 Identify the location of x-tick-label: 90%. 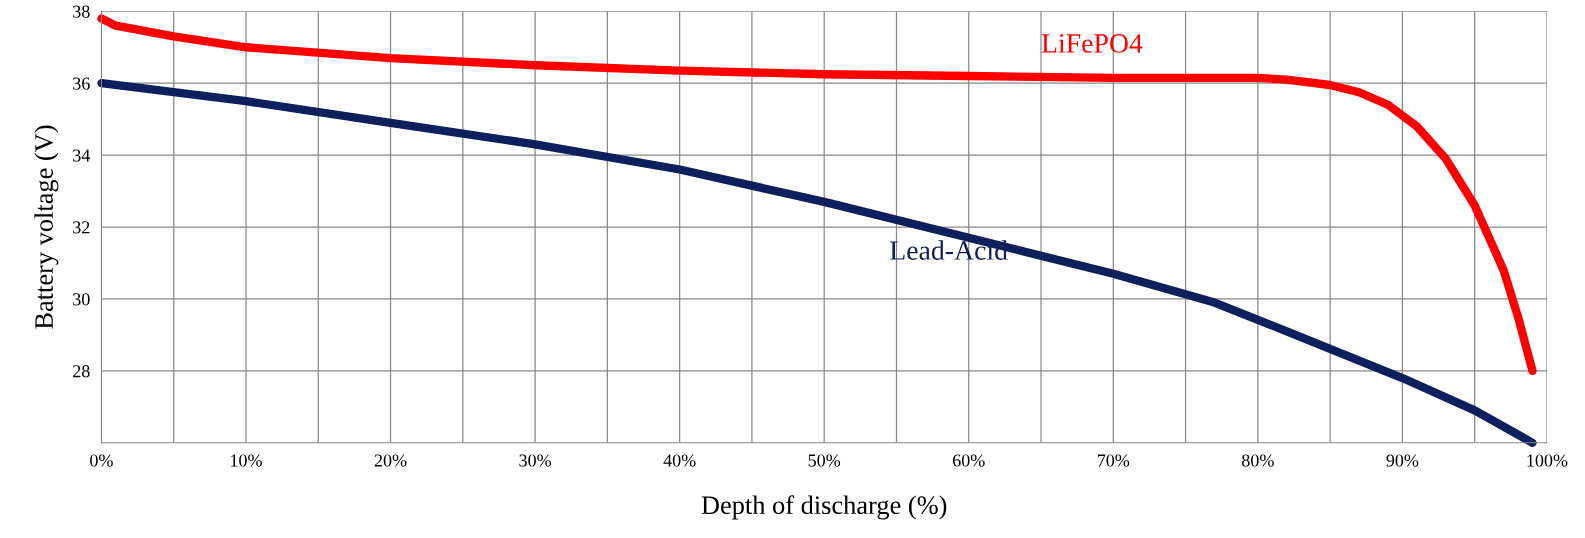
(1402, 460).